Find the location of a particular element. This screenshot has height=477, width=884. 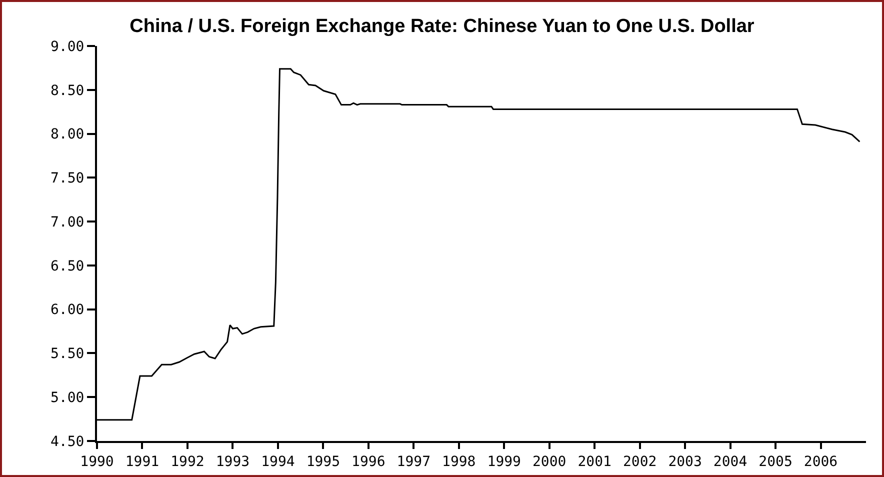

y-tick-label: 9.00 is located at coordinates (67, 46).